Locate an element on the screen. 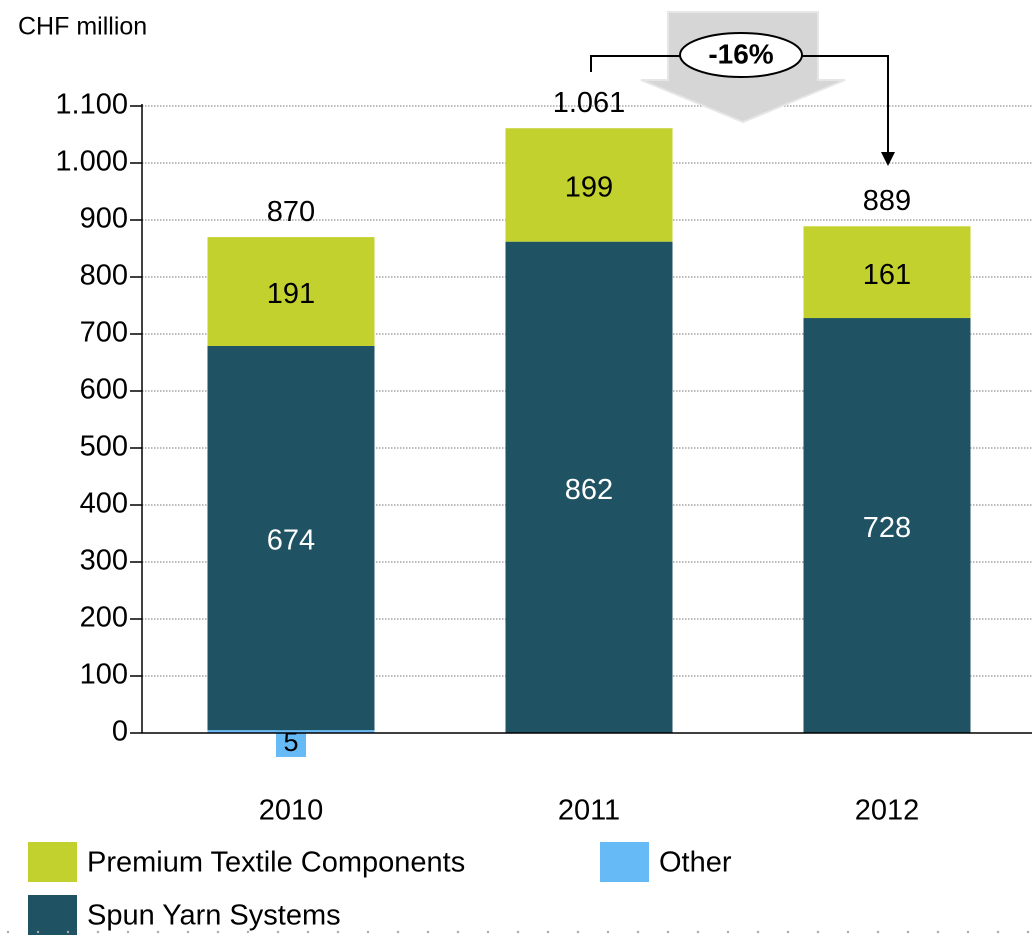 This screenshot has width=1032, height=936. y-tick-label: 600 is located at coordinates (104, 390).